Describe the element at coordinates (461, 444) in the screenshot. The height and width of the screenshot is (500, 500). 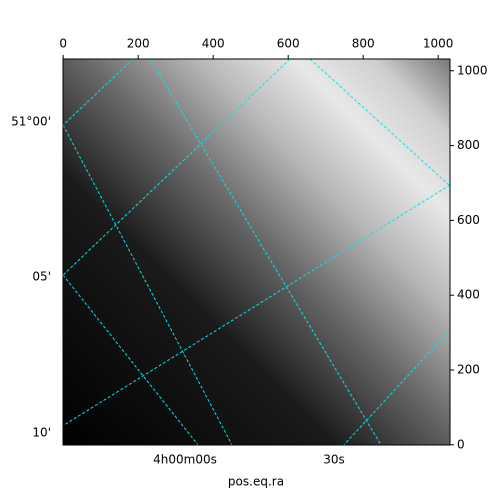
I see `y-tick-label: 0` at that location.